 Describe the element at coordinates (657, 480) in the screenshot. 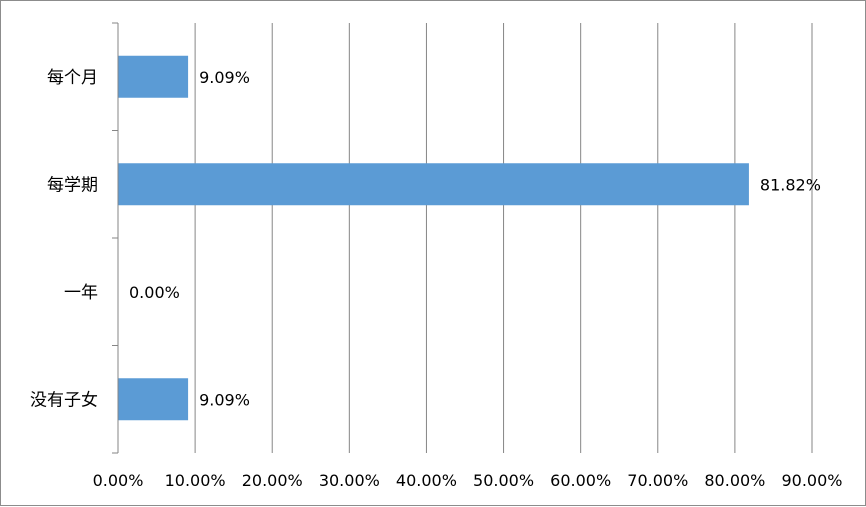

I see `x-tick-label: 70.00%` at that location.